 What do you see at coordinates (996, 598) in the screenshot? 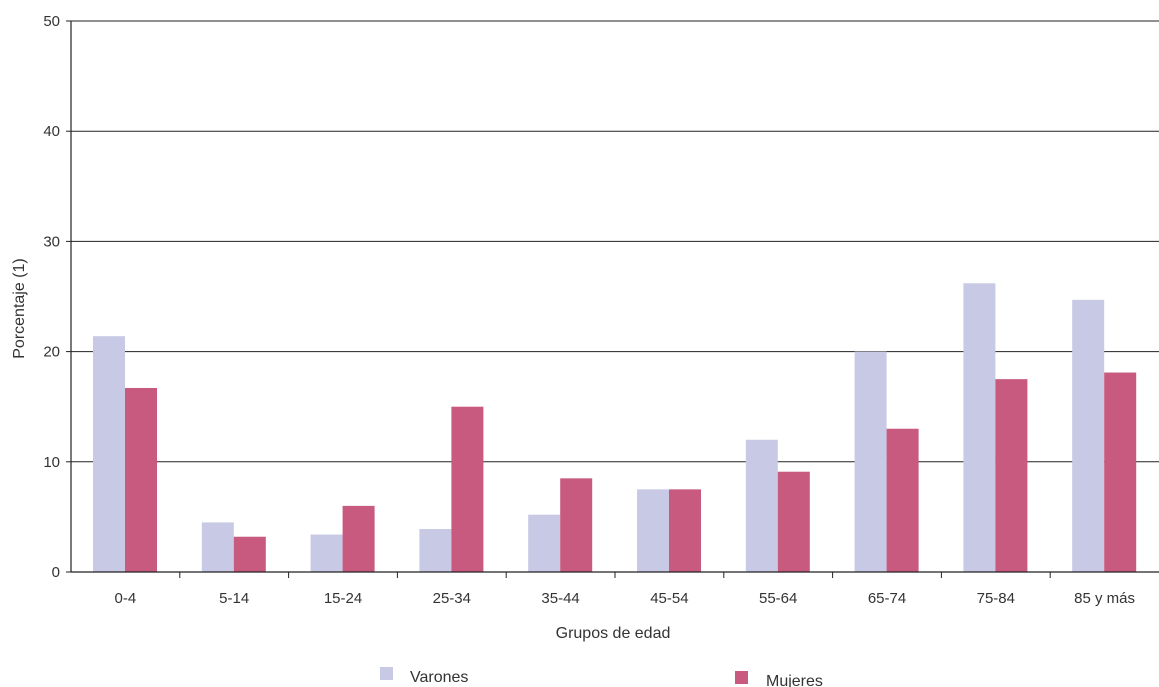
I see `x-tick-label: 75-84` at bounding box center [996, 598].